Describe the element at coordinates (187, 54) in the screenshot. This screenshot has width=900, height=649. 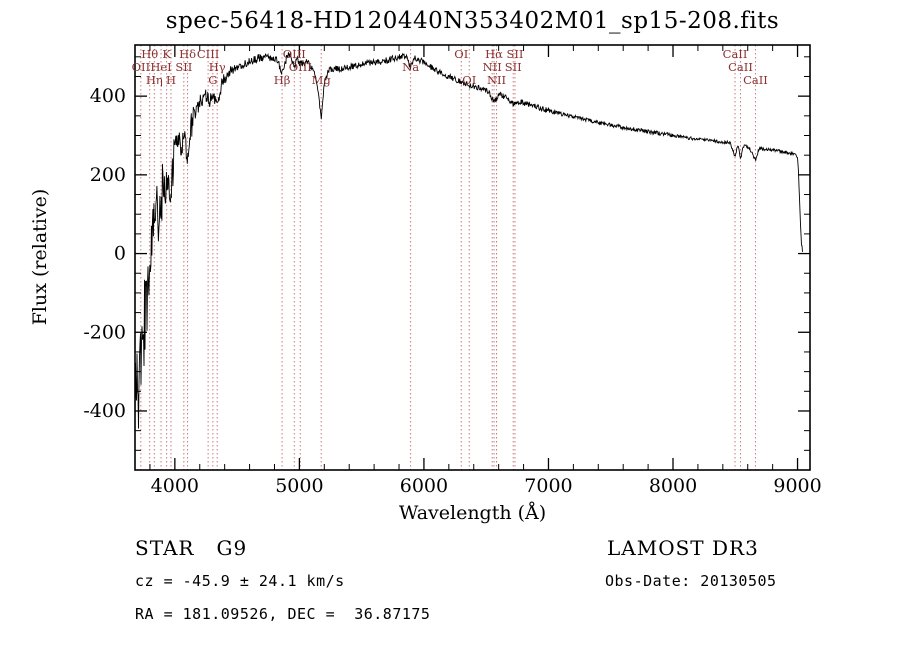
I see `spectral-line-label: Hδ` at that location.